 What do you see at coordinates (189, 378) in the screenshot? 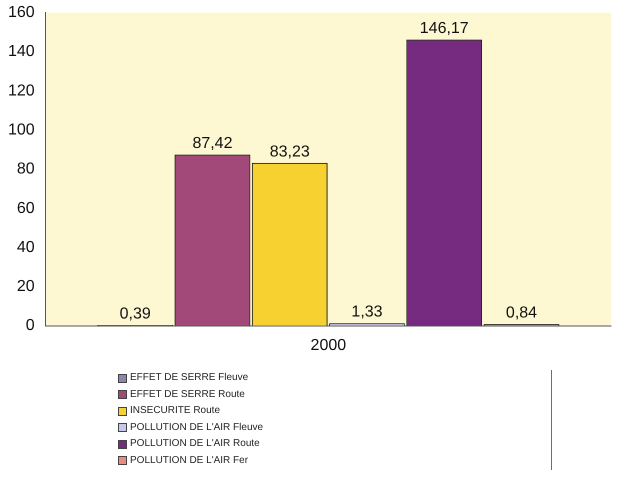
I see `legend-label: EFFET DE SERRE Fleuve` at bounding box center [189, 378].